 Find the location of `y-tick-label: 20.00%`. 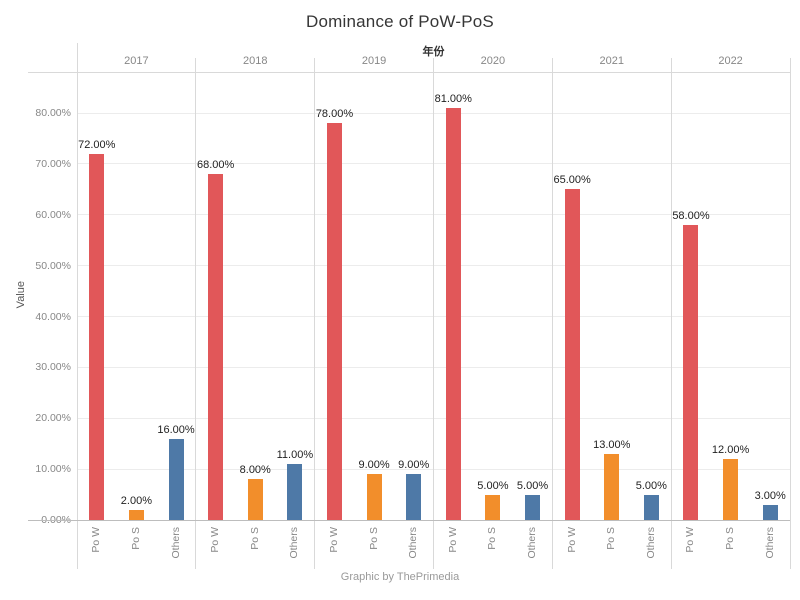

y-tick-label: 20.00% is located at coordinates (53, 418).